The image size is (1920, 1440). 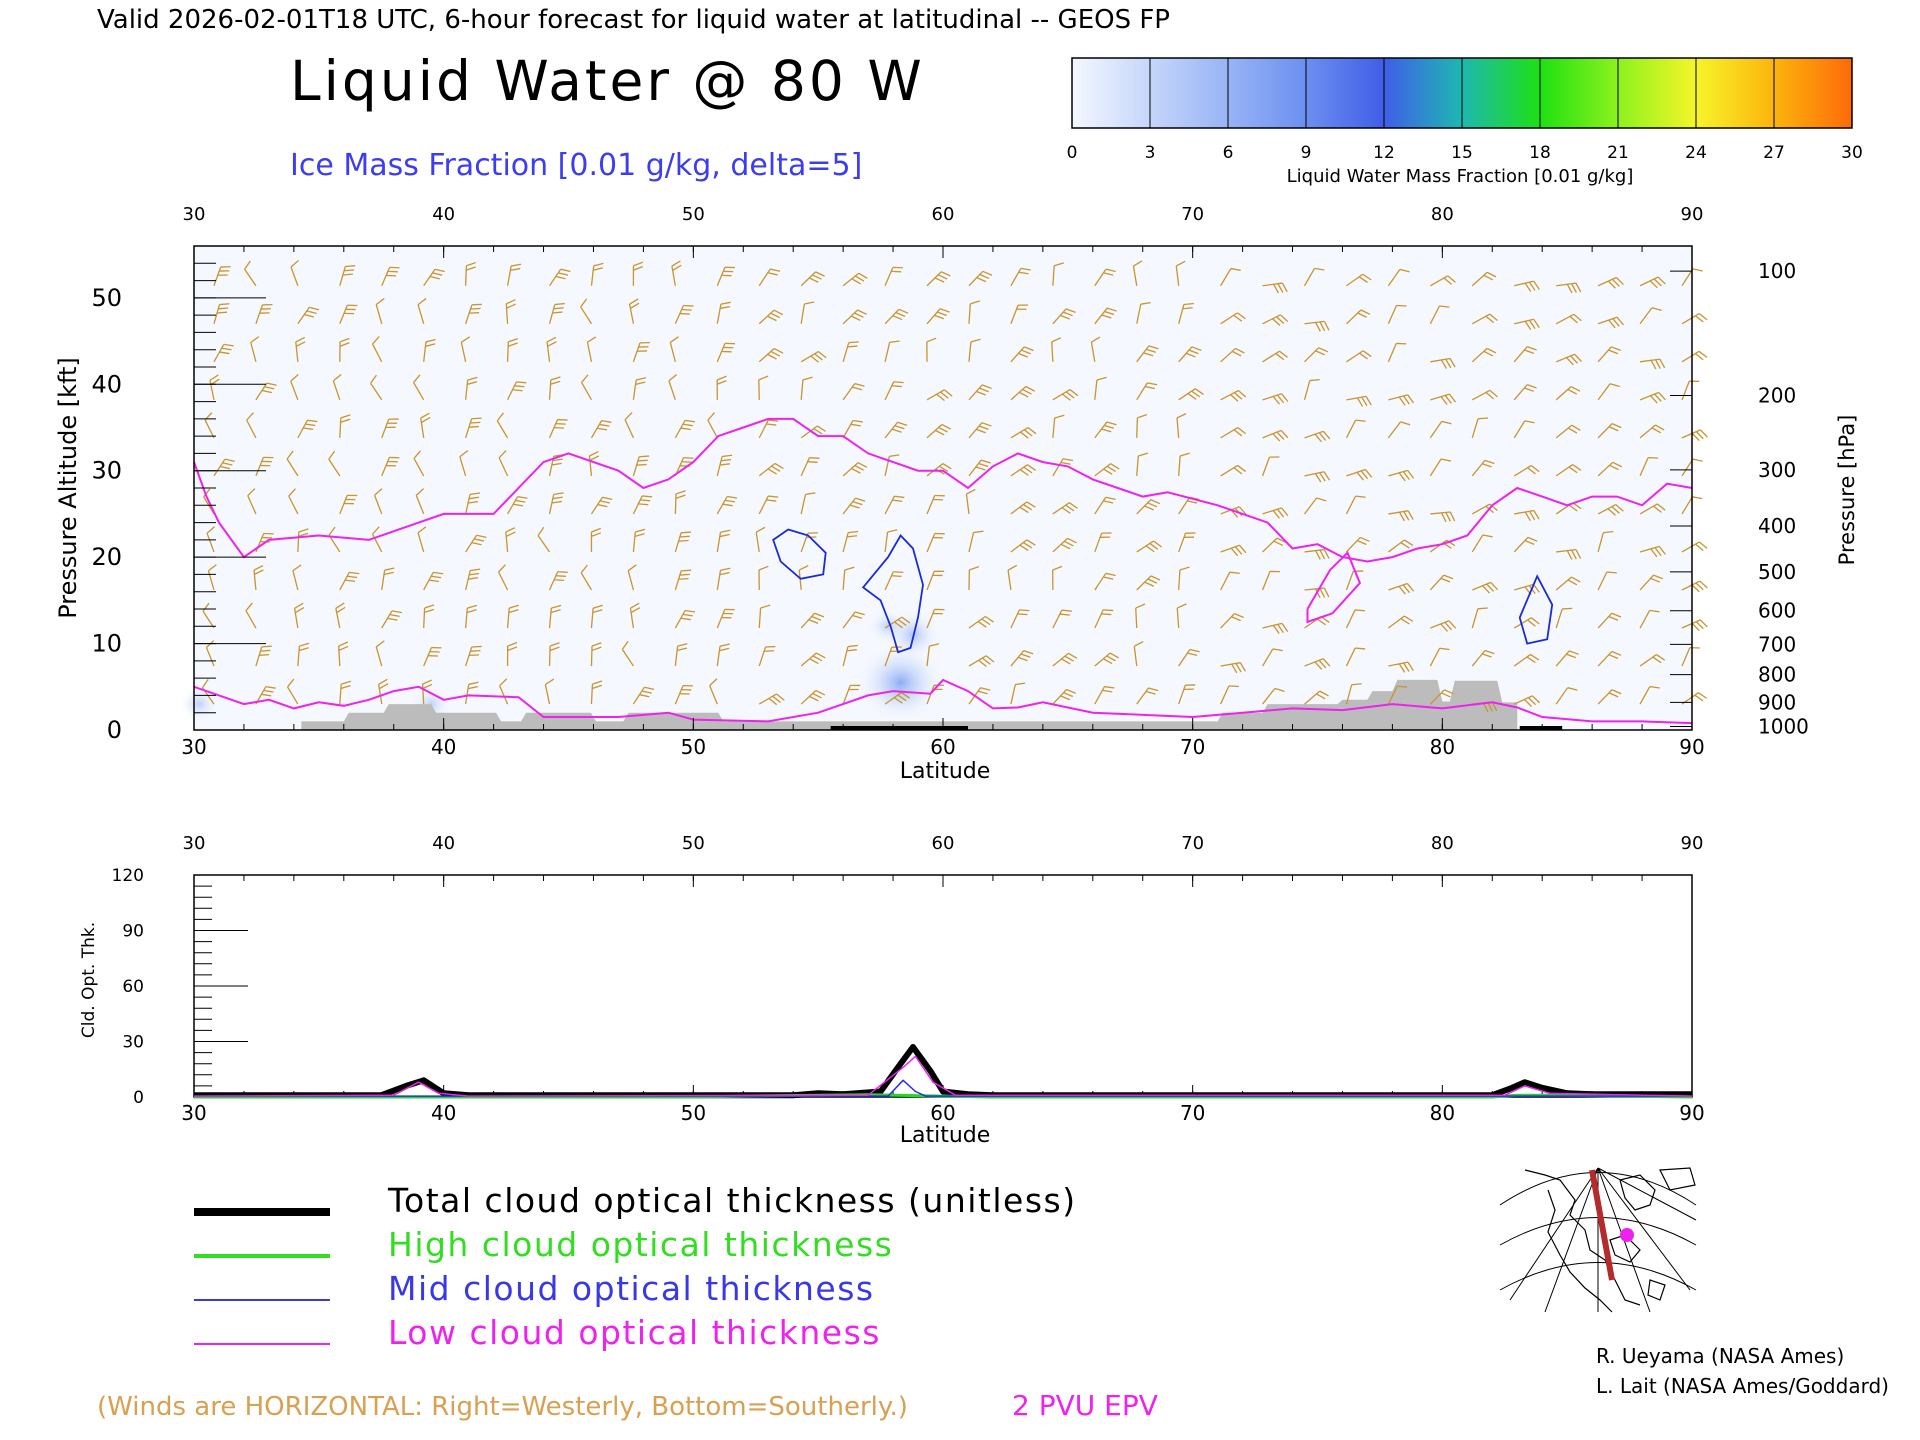 What do you see at coordinates (1696, 153) in the screenshot?
I see `colorbar-tick-label: 24` at bounding box center [1696, 153].